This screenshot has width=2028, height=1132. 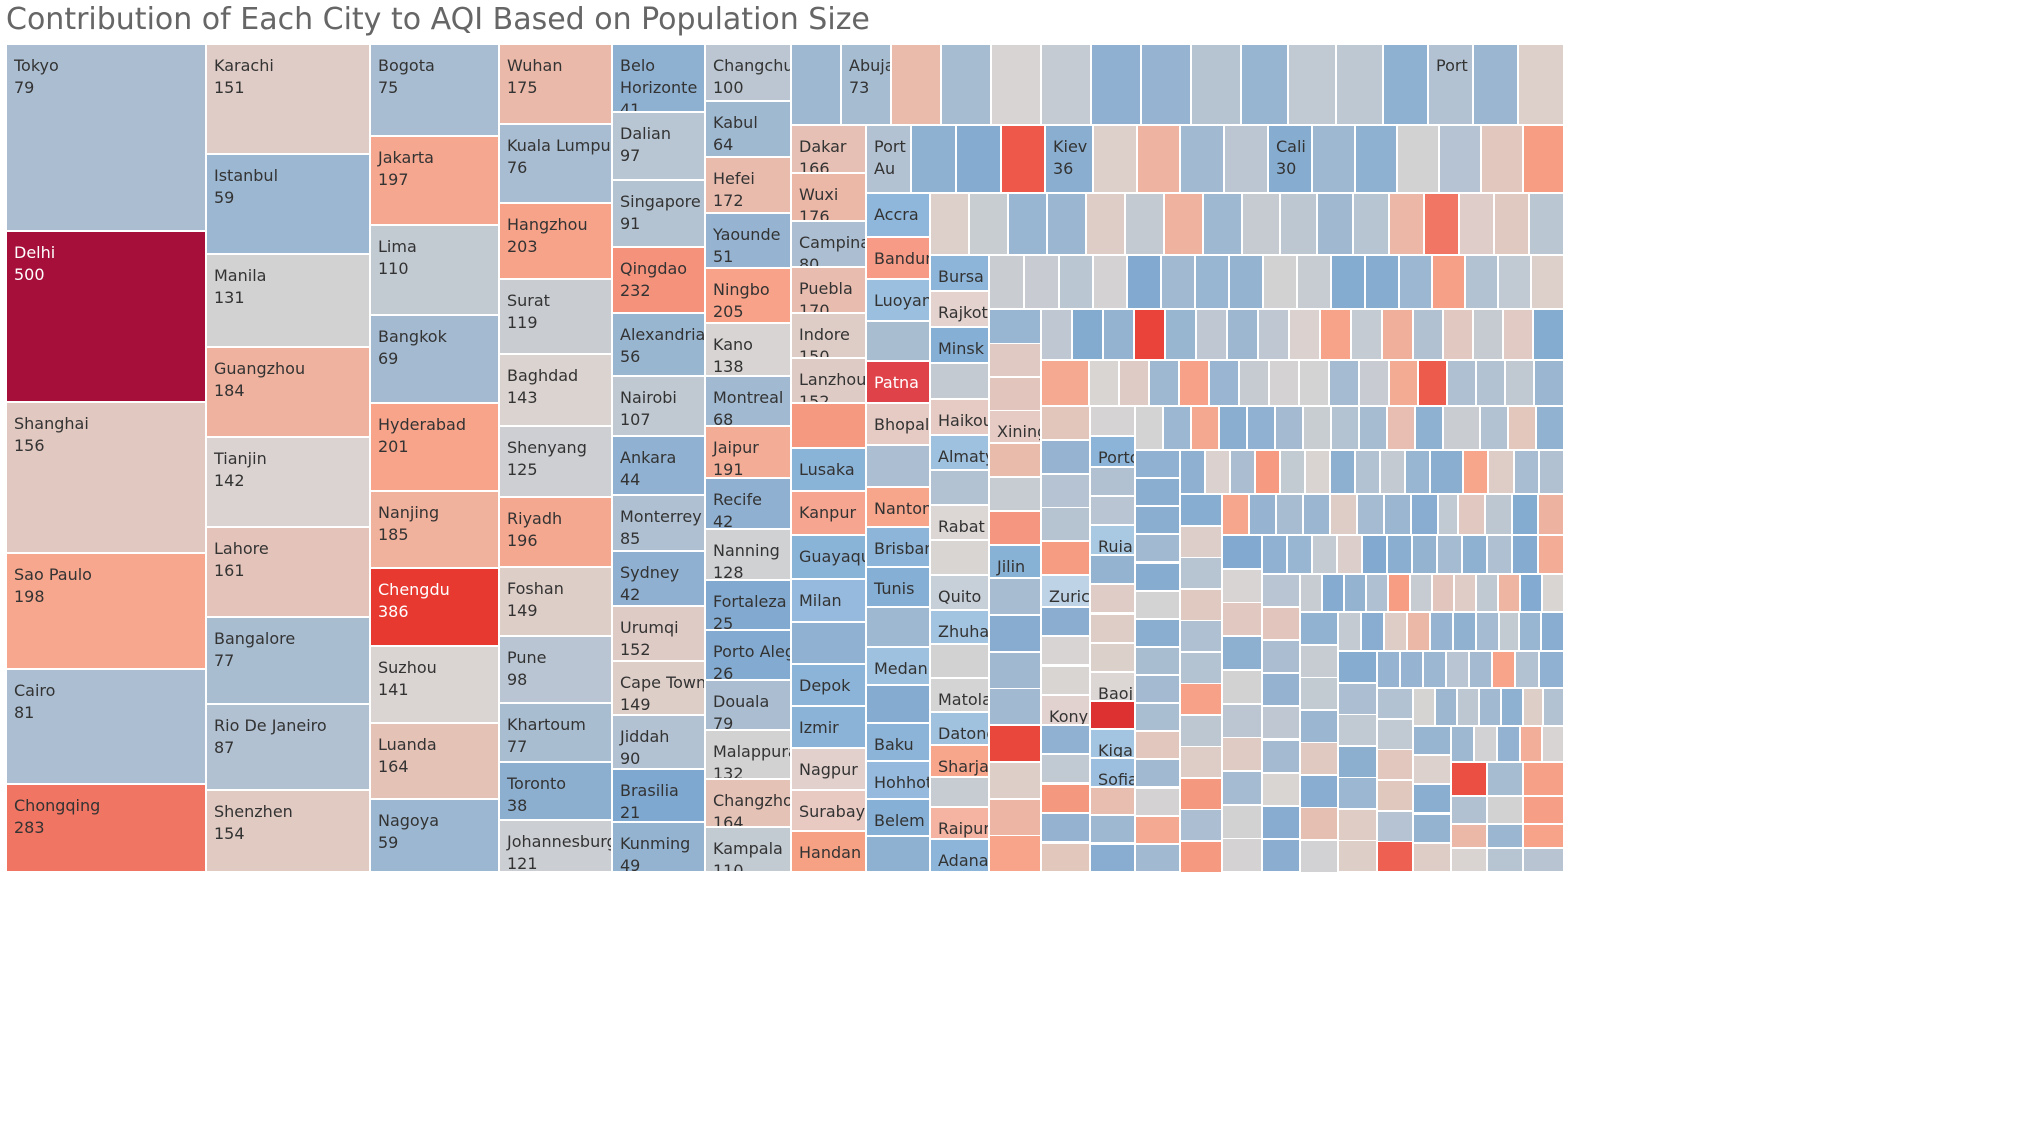 What do you see at coordinates (1450, 84) in the screenshot?
I see `cell-port: Port` at bounding box center [1450, 84].